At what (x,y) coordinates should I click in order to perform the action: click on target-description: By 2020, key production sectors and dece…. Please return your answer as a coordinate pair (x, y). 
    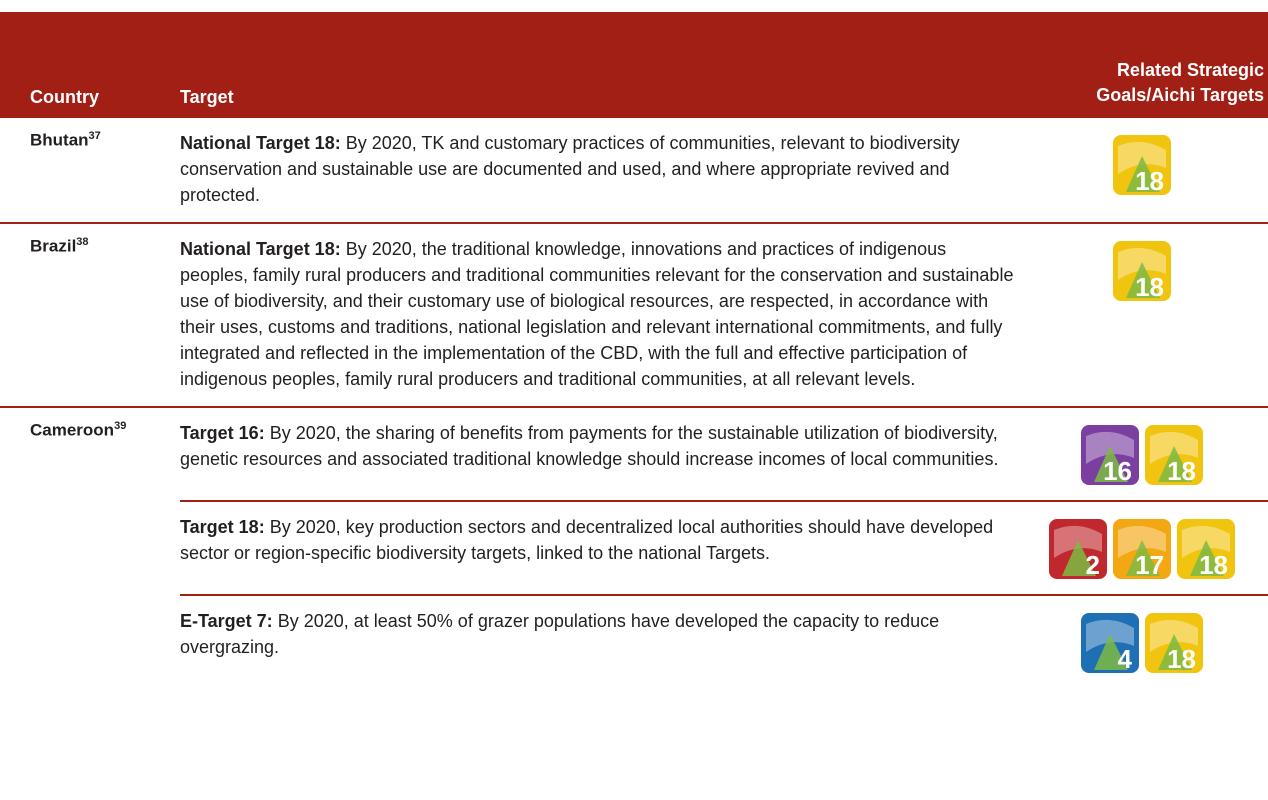
    Looking at the image, I should click on (587, 540).